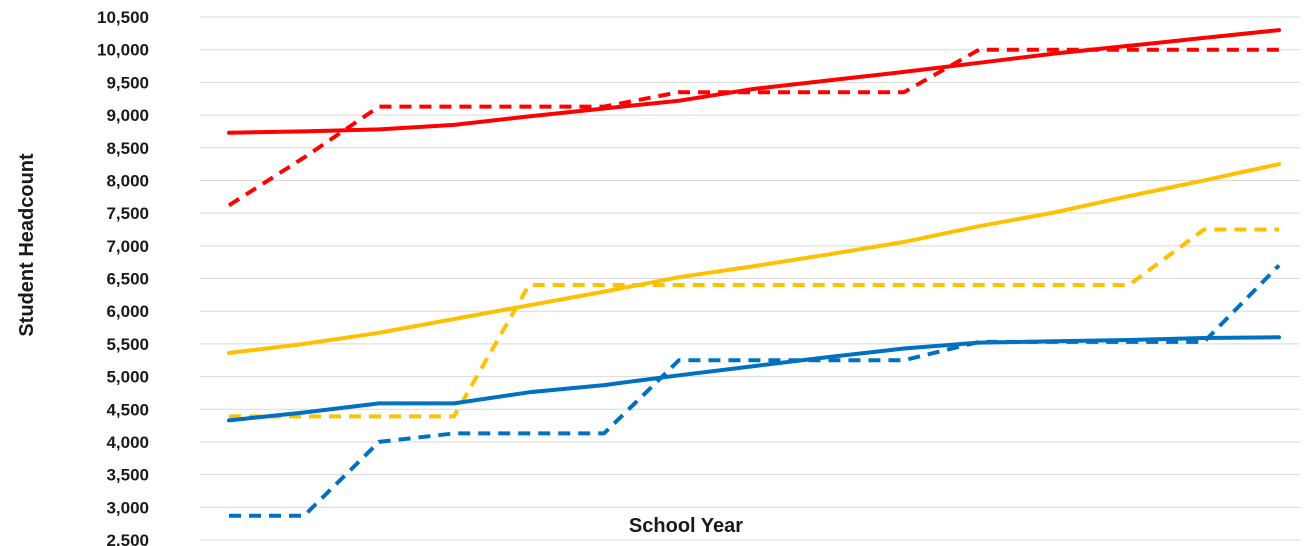 The width and height of the screenshot is (1309, 546). What do you see at coordinates (123, 17) in the screenshot?
I see `y-tick-label: 10,500` at bounding box center [123, 17].